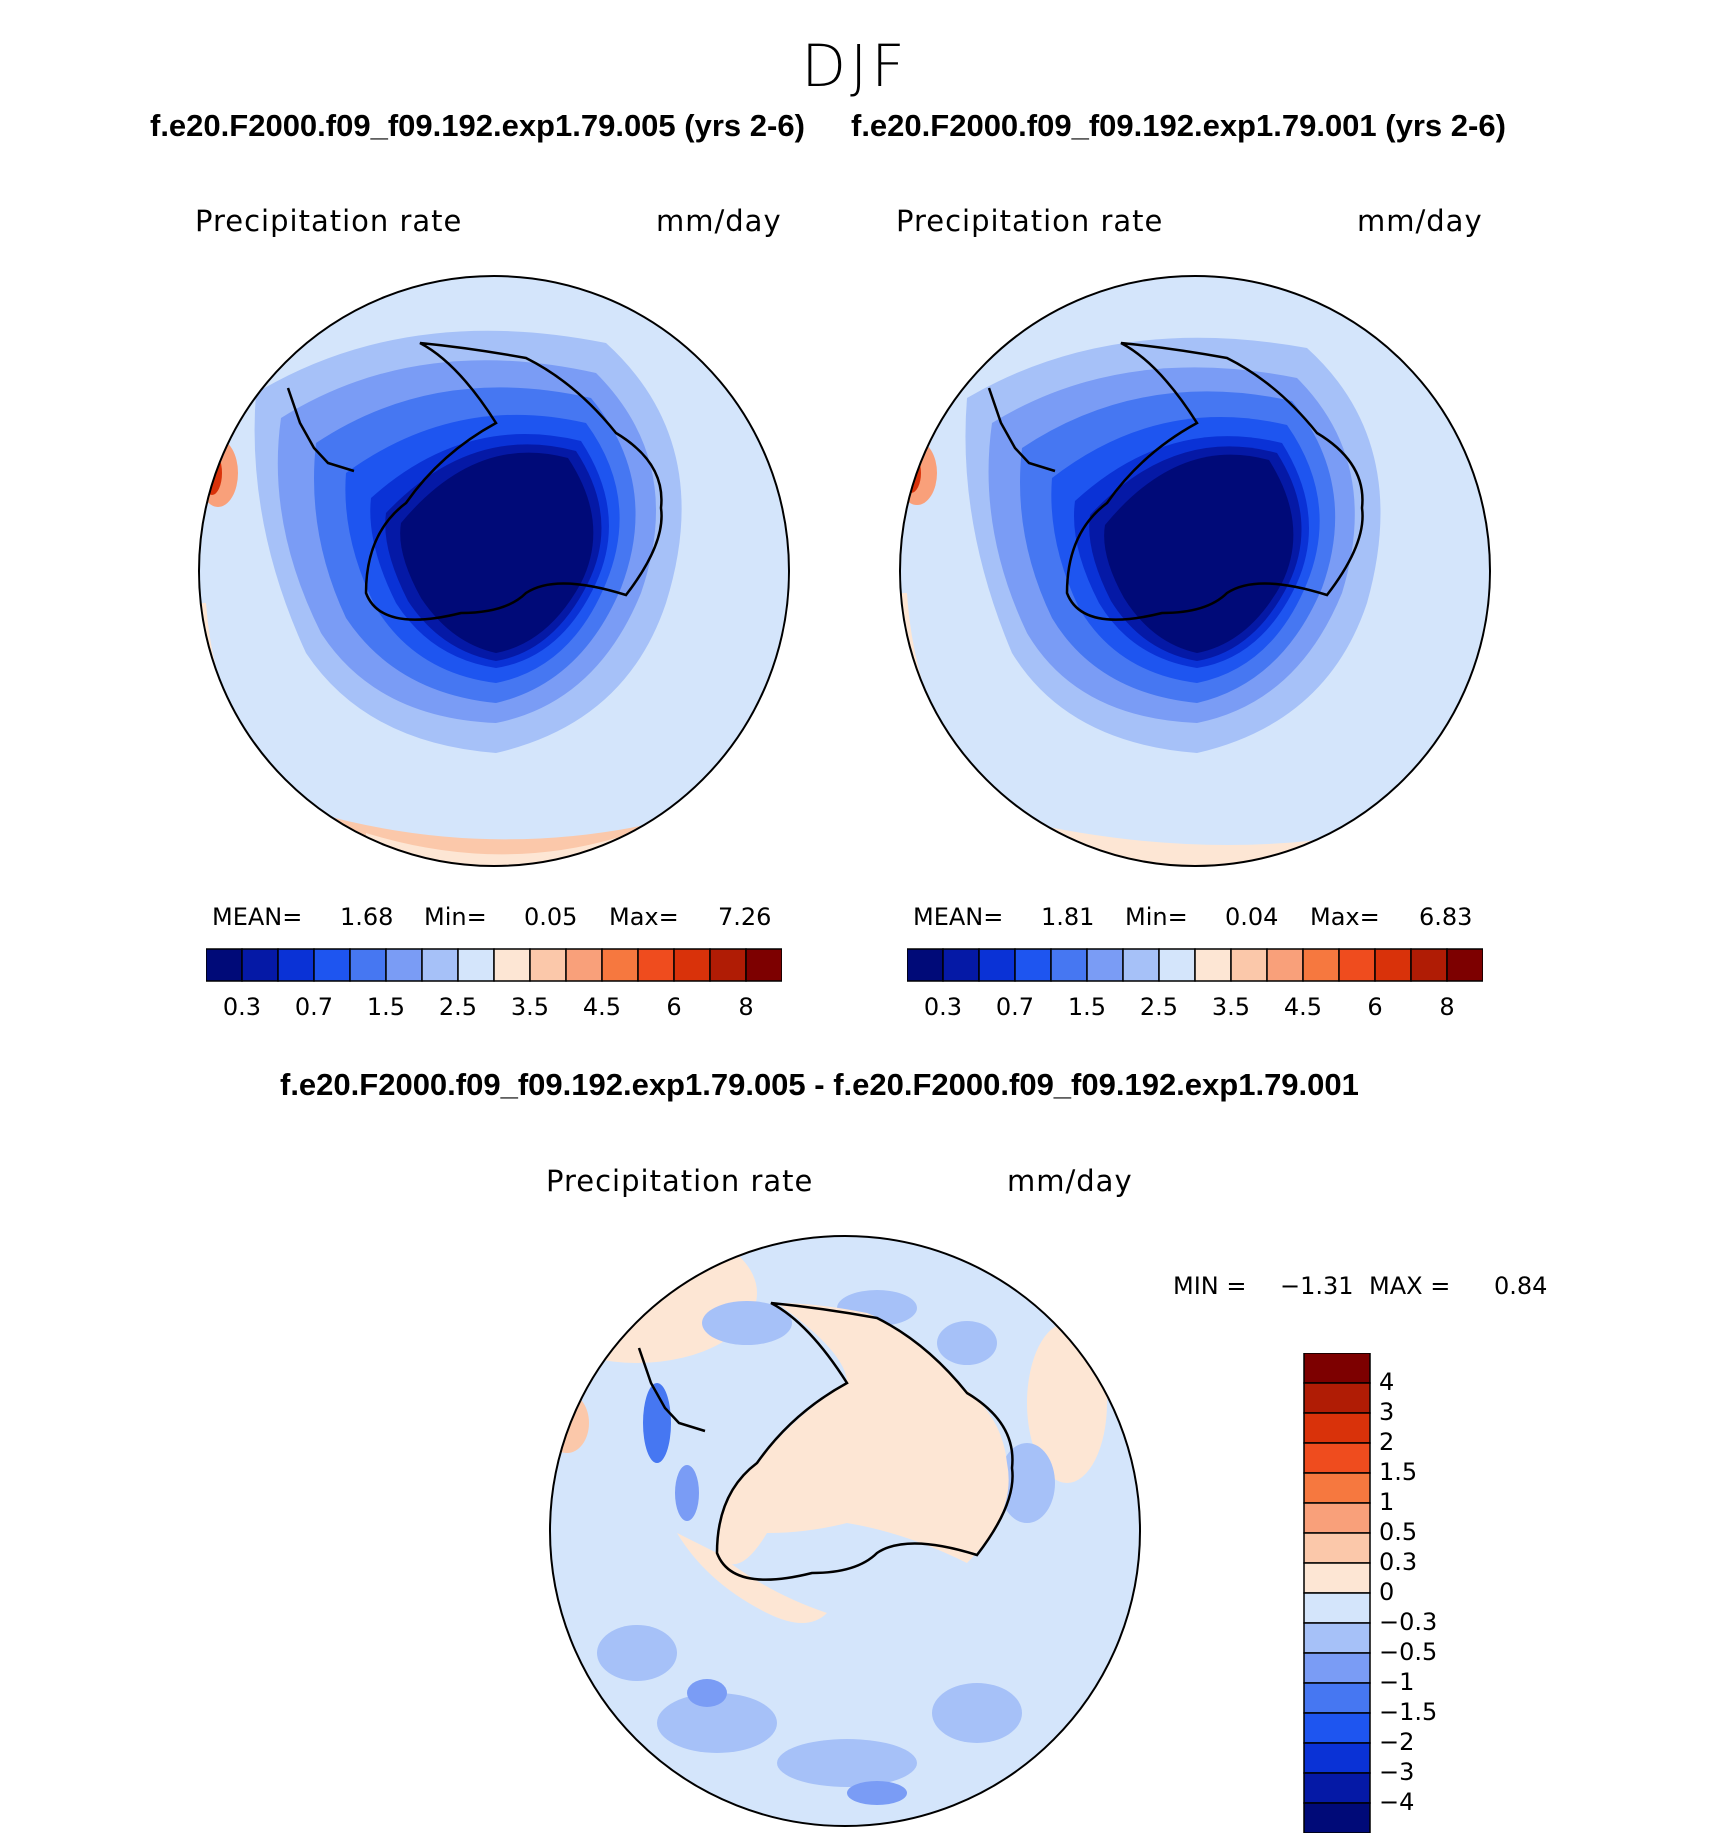 The image size is (1710, 1840). Describe the element at coordinates (644, 917) in the screenshot. I see `max-label-left: Max=` at that location.